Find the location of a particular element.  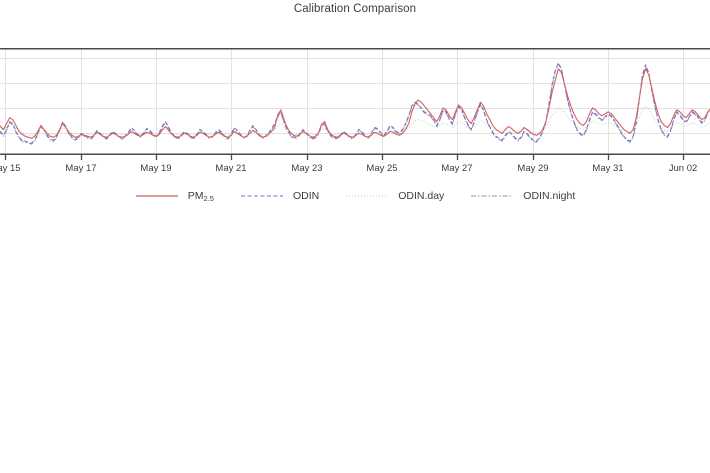

legend-item-pm: PM2.5 is located at coordinates (174, 196).